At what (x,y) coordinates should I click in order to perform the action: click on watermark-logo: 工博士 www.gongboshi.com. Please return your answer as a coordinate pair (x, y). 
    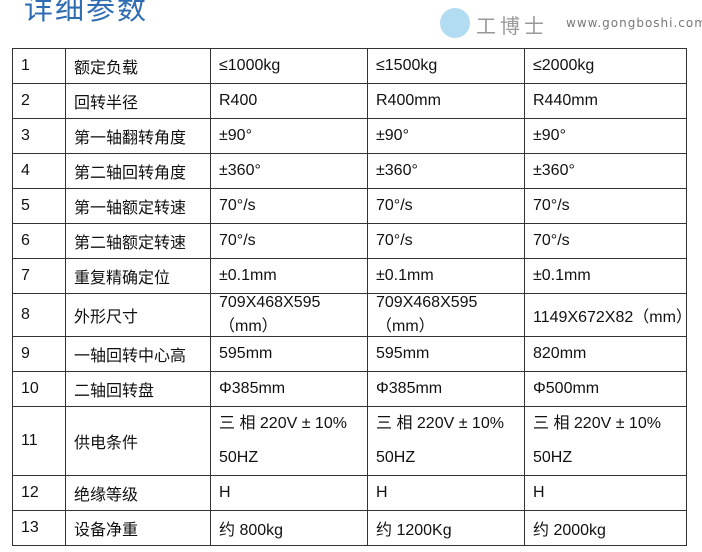
    Looking at the image, I should click on (571, 23).